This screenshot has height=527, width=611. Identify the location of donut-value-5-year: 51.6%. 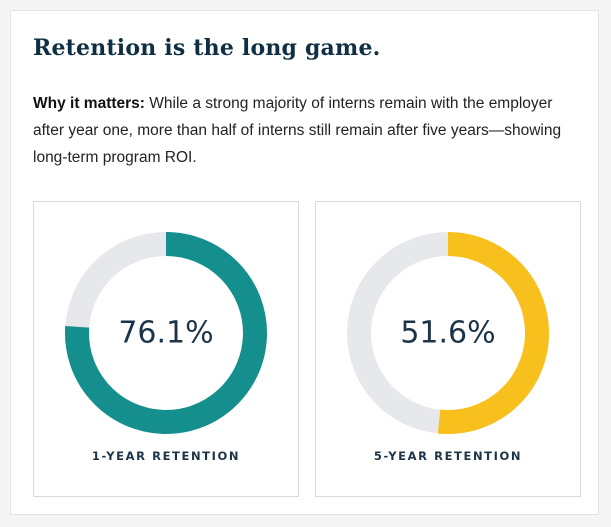
(447, 333).